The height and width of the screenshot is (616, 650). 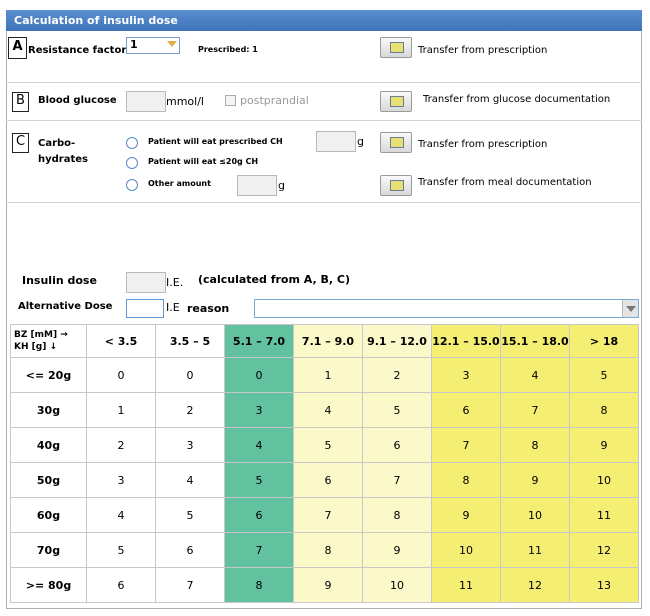 What do you see at coordinates (35, 347) in the screenshot?
I see `corner-text: KH [g] ↓` at bounding box center [35, 347].